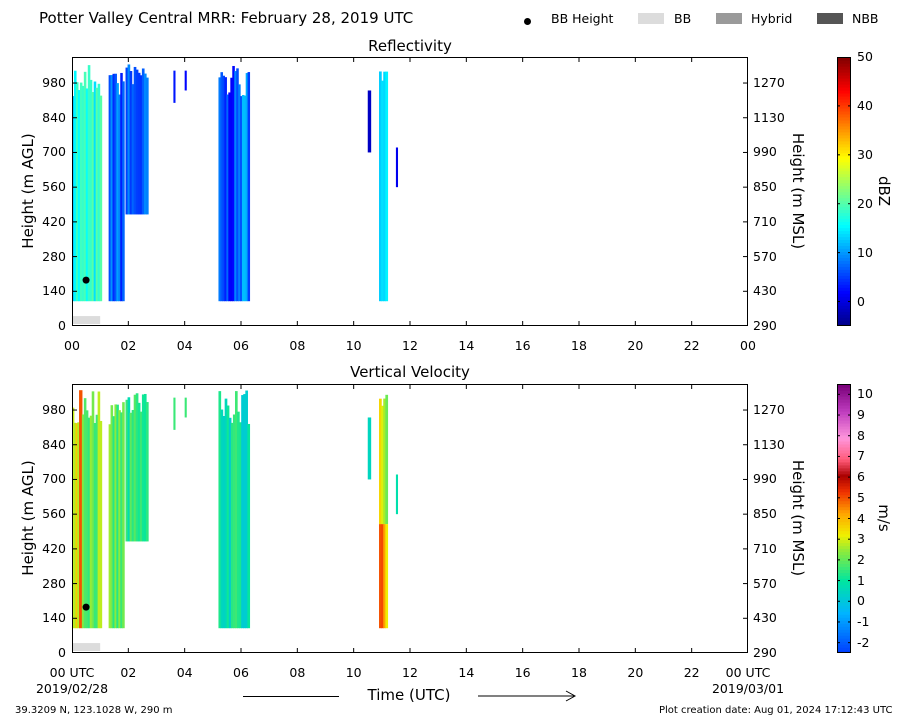 The width and height of the screenshot is (900, 725). I want to click on legend-bb-height-marker, so click(527, 21).